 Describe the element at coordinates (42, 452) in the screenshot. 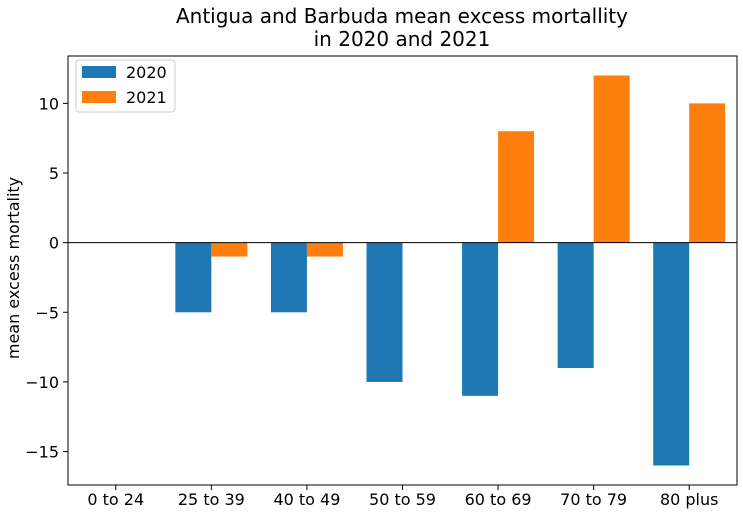

I see `y-tick-label-0: −15` at that location.